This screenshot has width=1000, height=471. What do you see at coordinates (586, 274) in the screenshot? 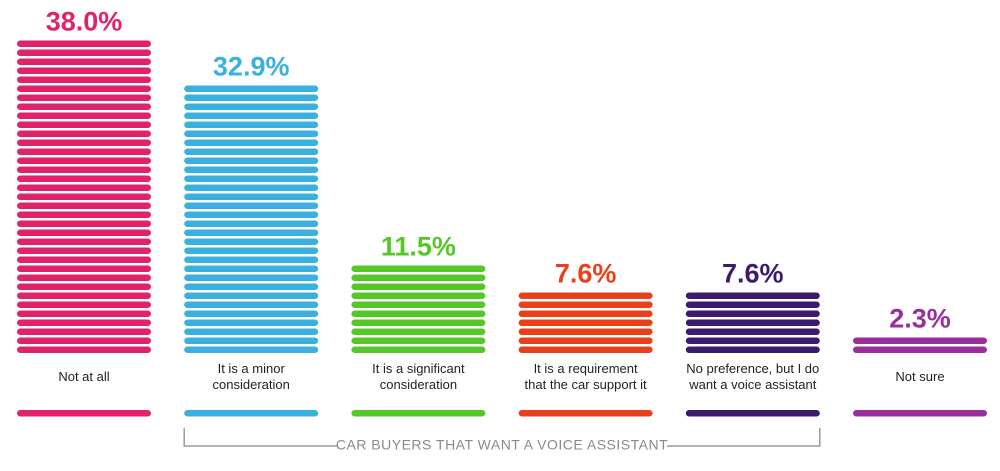
I see `value-label-4: 7.6%` at bounding box center [586, 274].